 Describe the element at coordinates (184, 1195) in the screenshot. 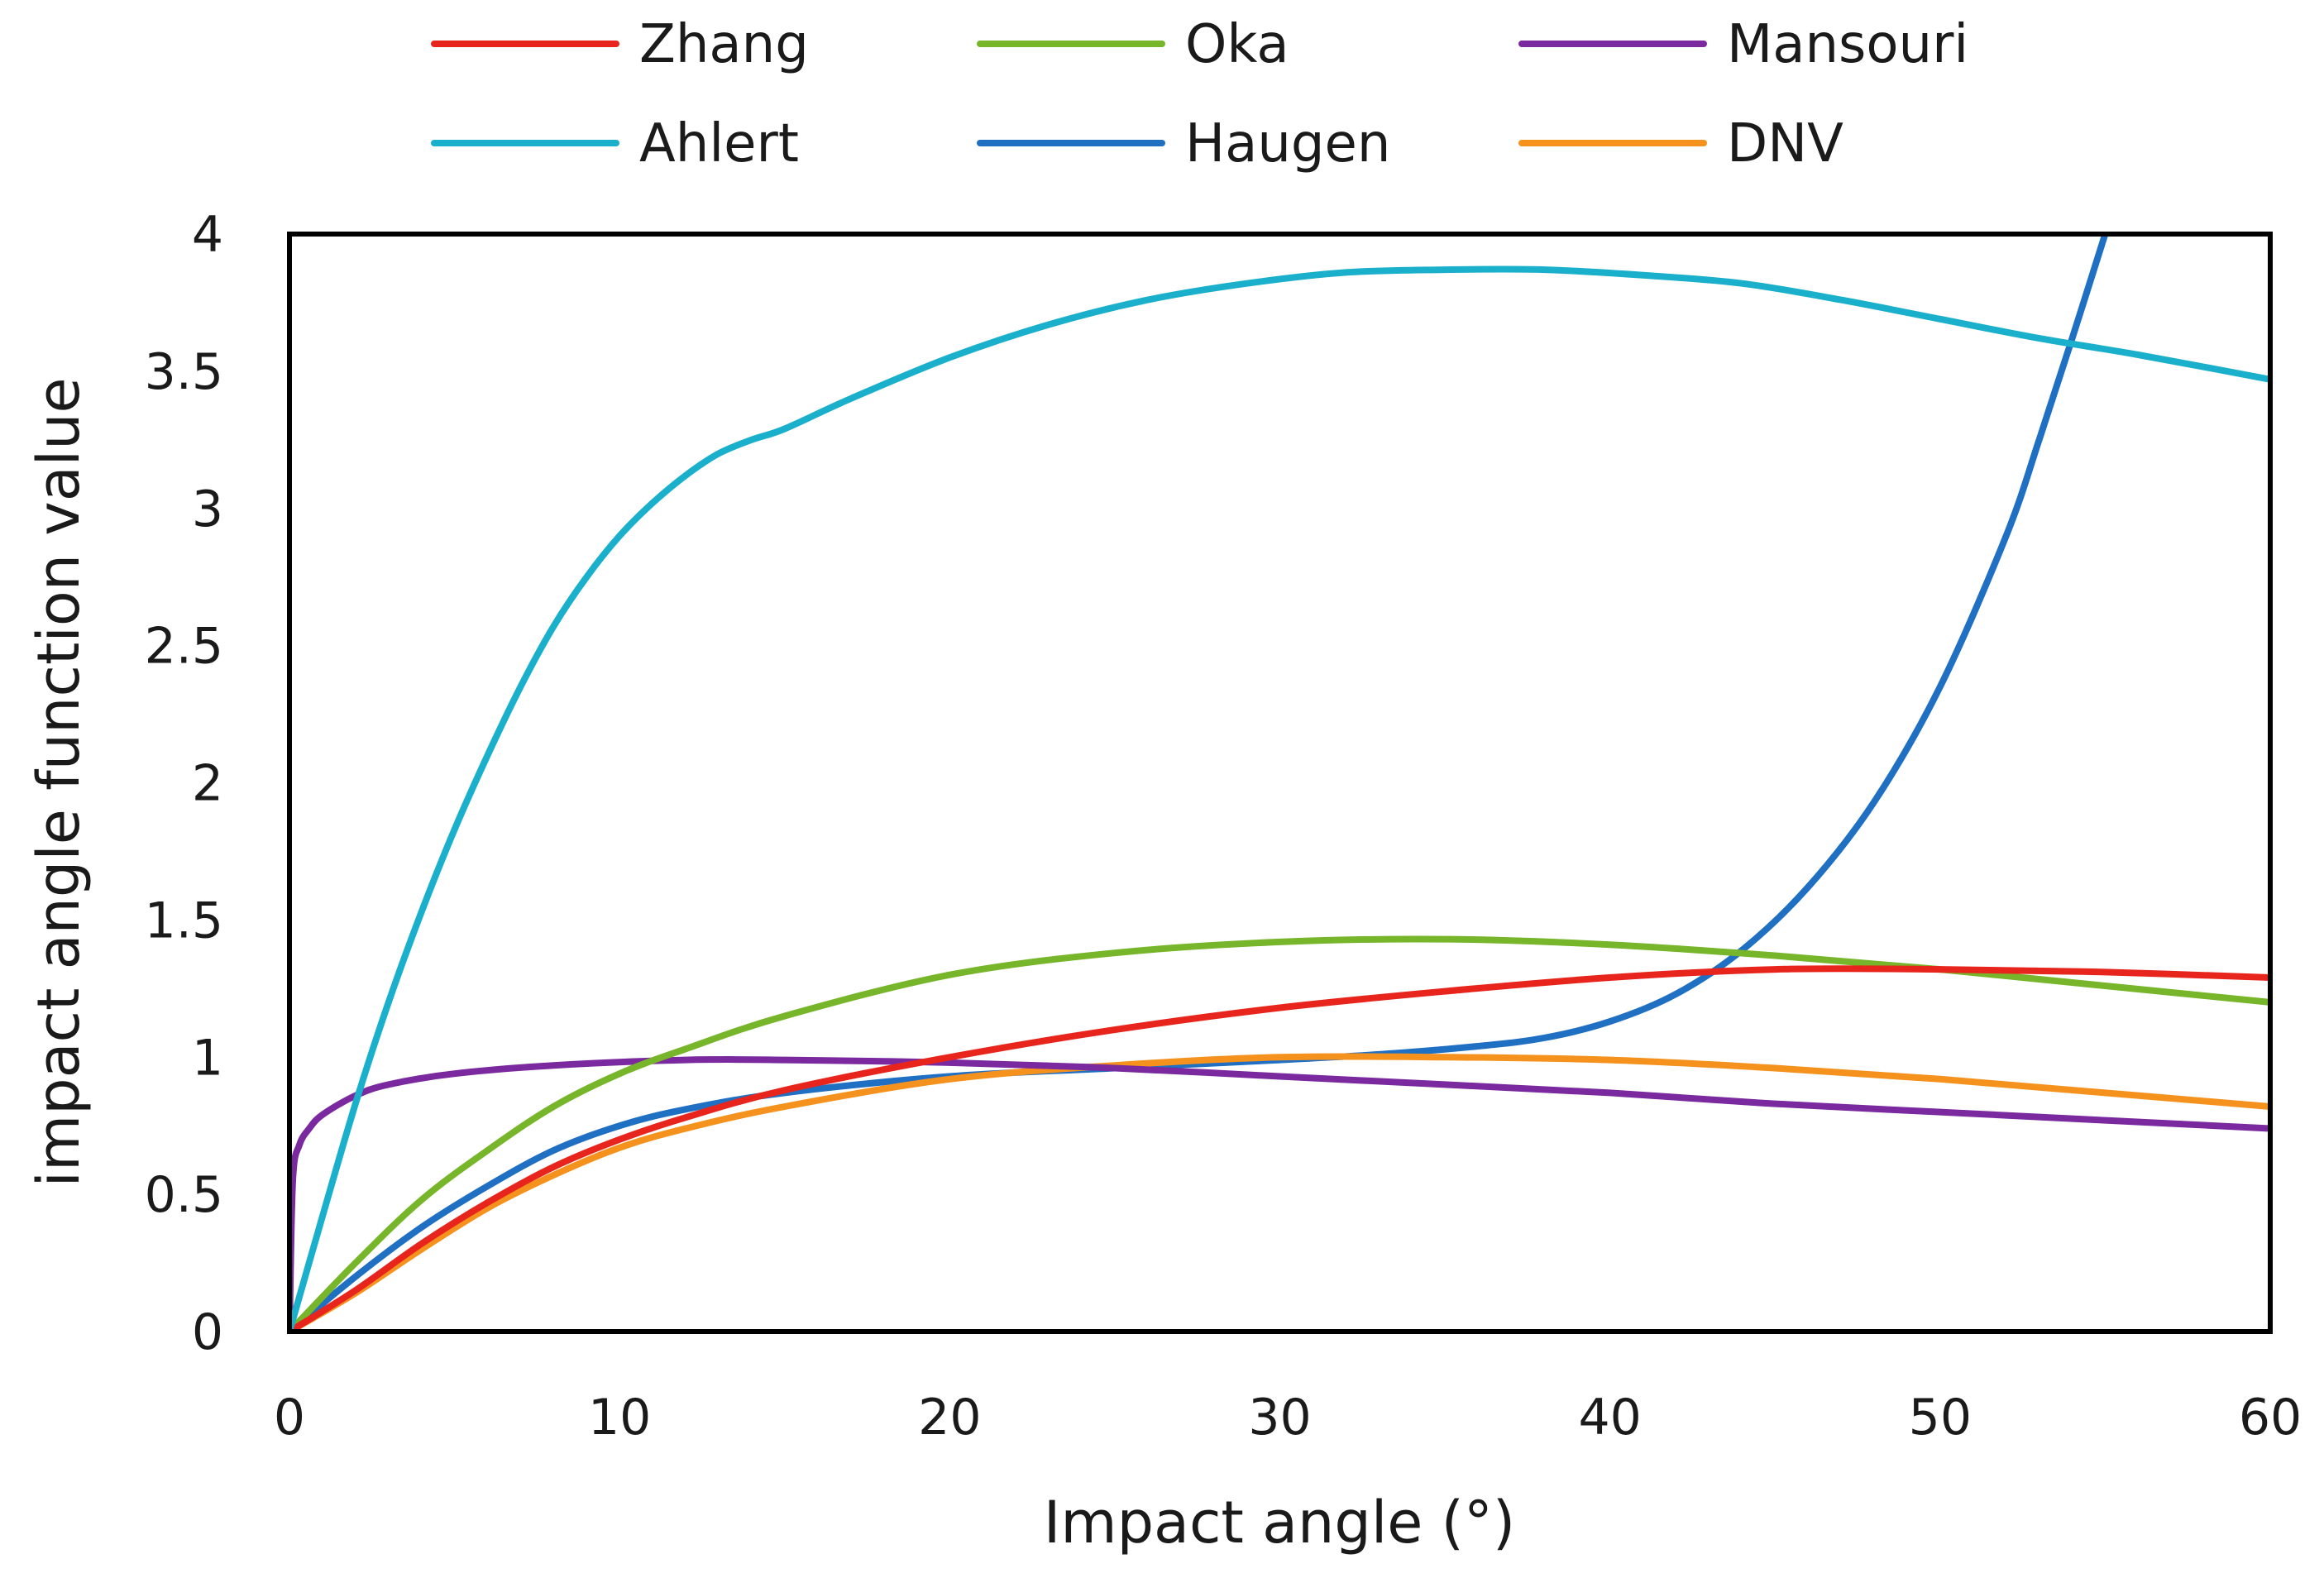

I see `y-tick-label: 0.5` at that location.